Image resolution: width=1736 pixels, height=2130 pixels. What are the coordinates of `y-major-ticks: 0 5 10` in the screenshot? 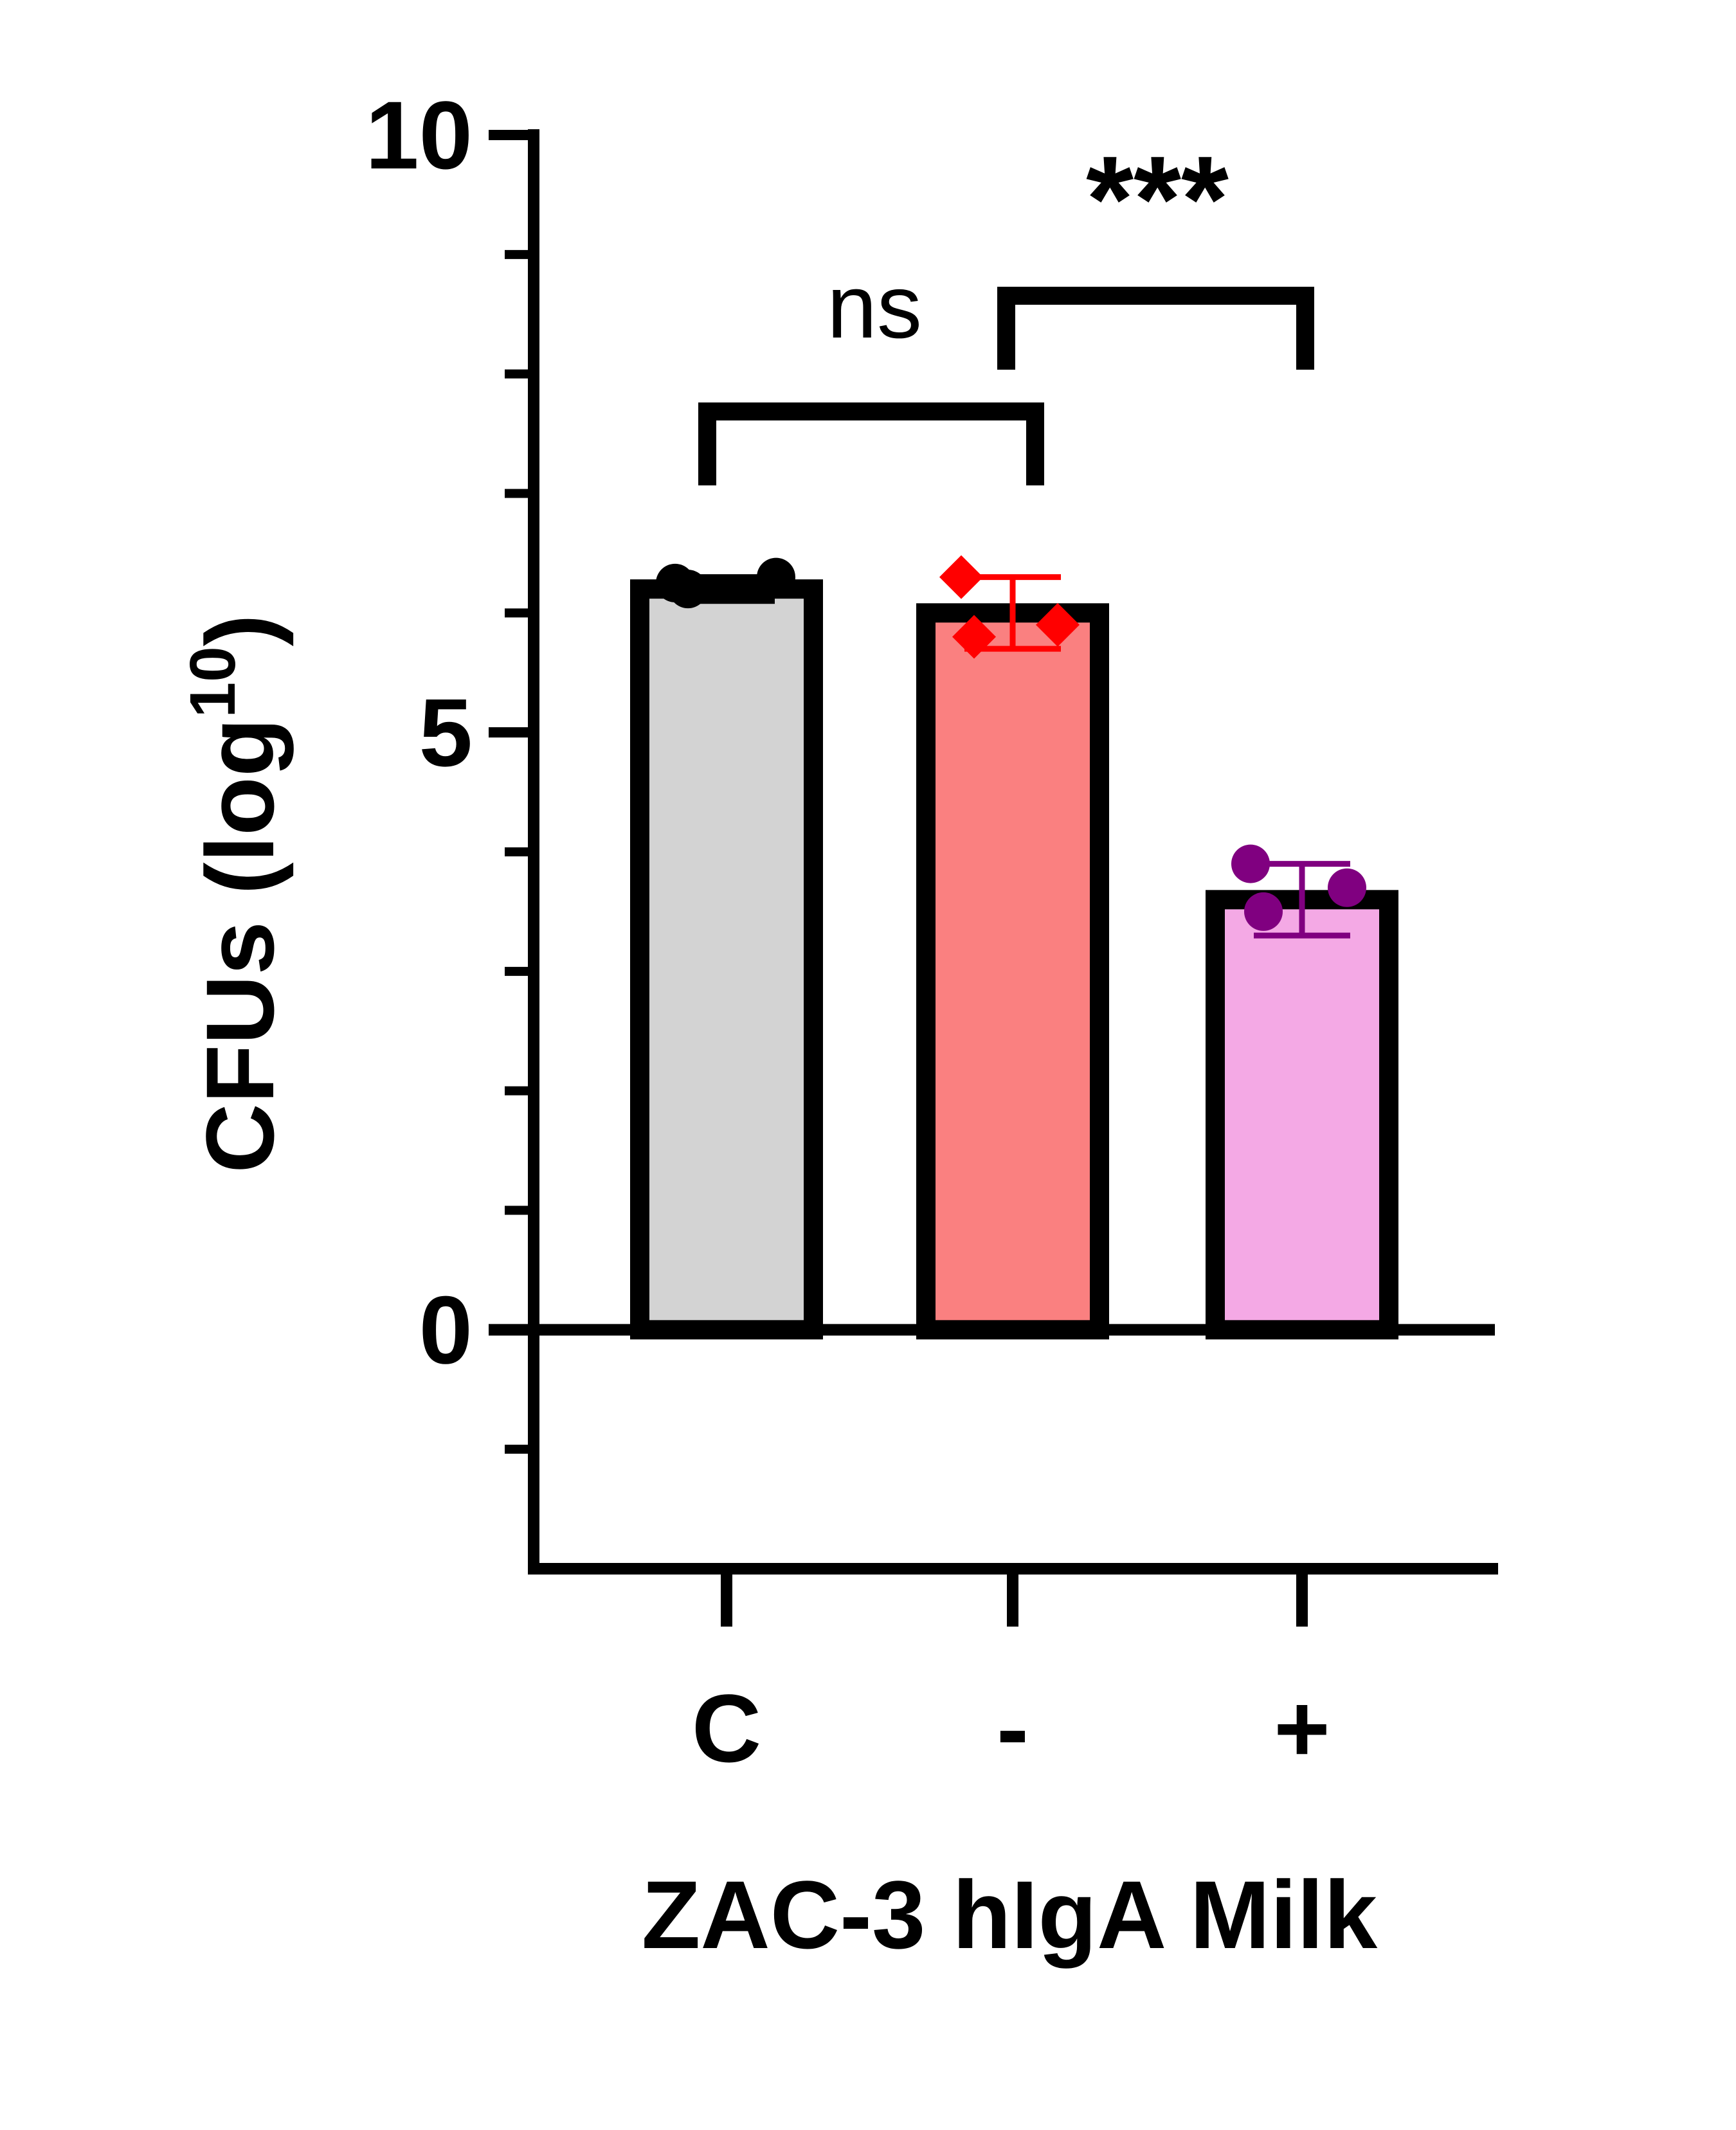 It's located at (449, 732).